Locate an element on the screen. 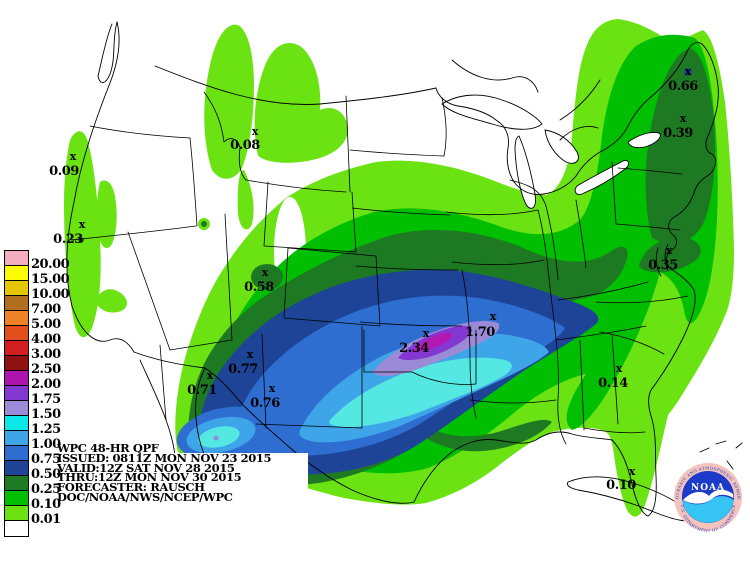  max-point-value: 0.66 is located at coordinates (683, 86).